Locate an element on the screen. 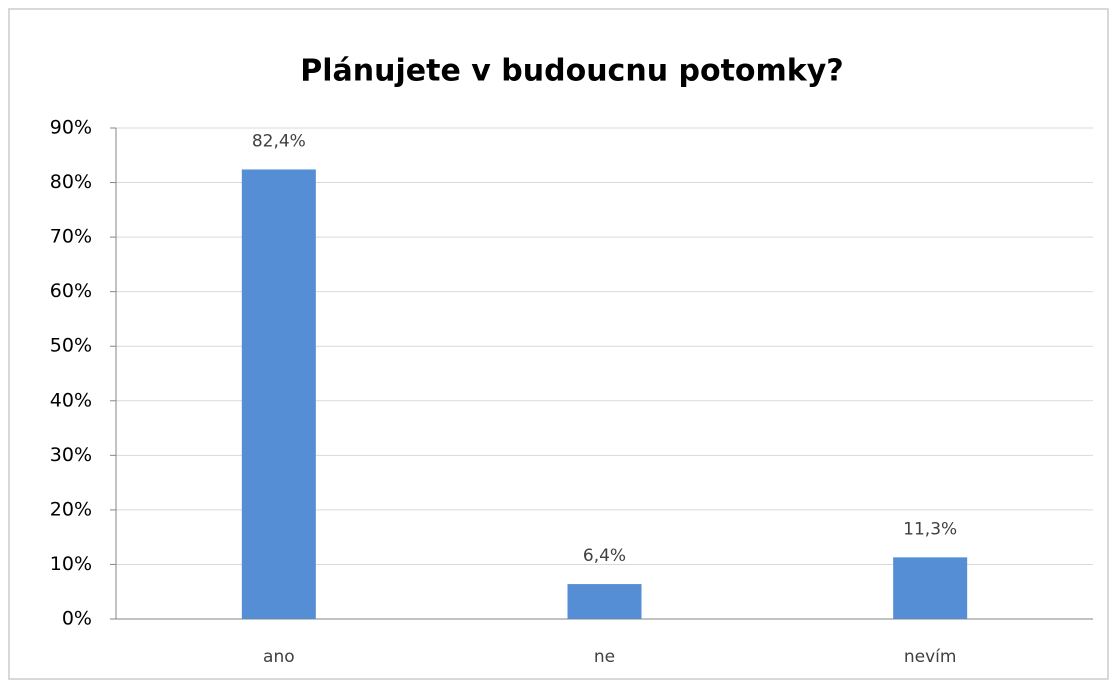 This screenshot has height=682, width=1117. value-label: 82,4% is located at coordinates (279, 141).